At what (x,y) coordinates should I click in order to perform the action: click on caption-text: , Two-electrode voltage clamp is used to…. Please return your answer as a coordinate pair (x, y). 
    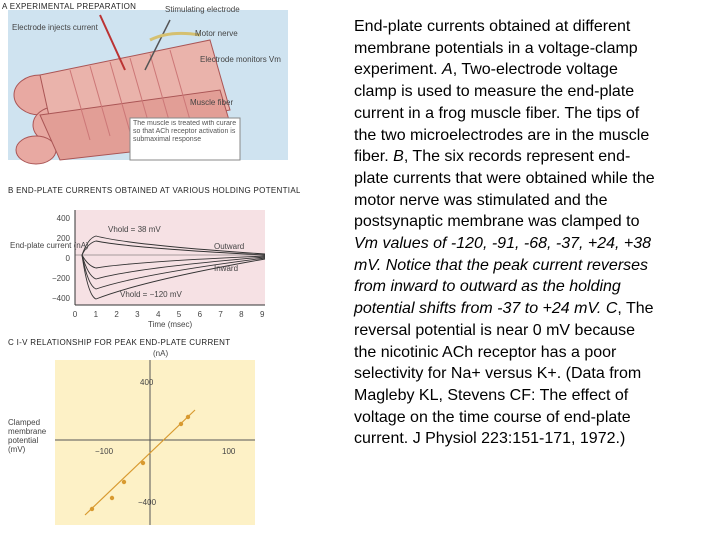
    Looking at the image, I should click on (502, 113).